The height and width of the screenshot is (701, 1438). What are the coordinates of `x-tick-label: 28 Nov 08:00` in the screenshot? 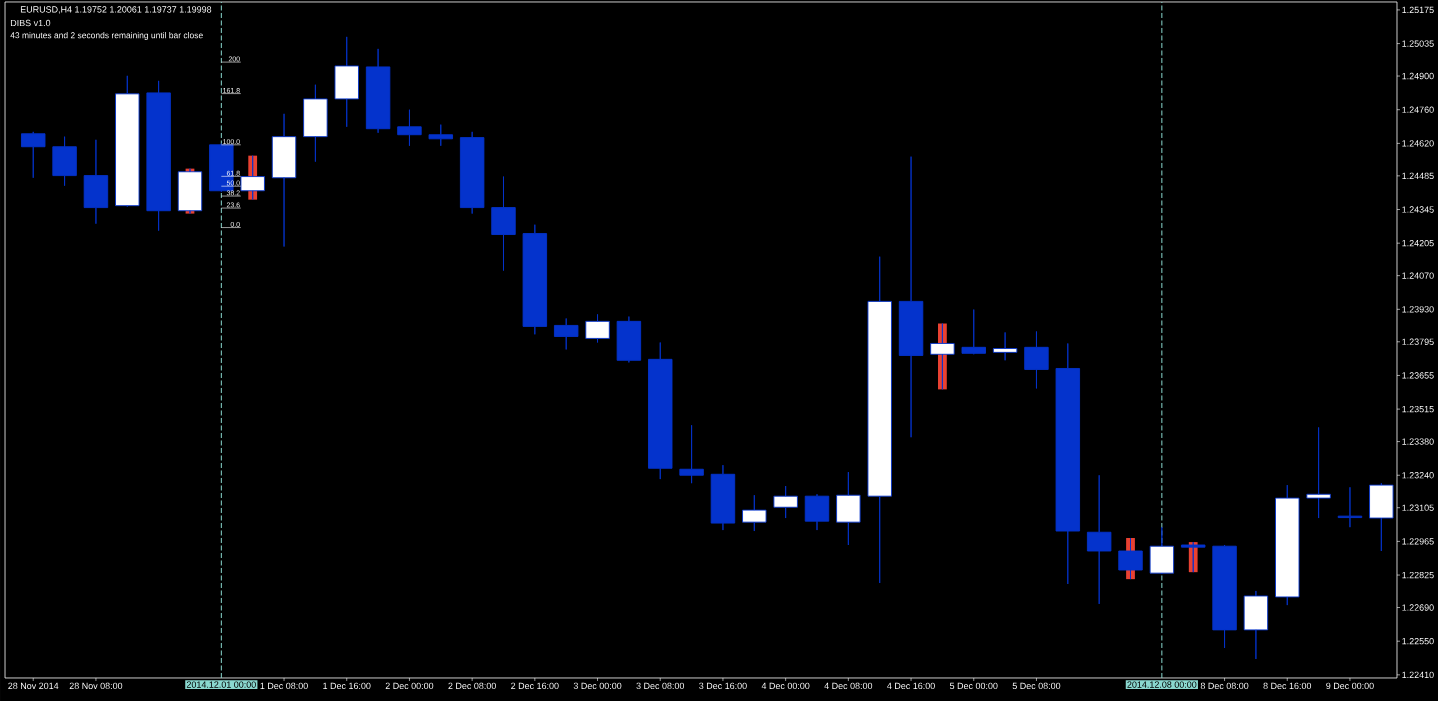 It's located at (96, 686).